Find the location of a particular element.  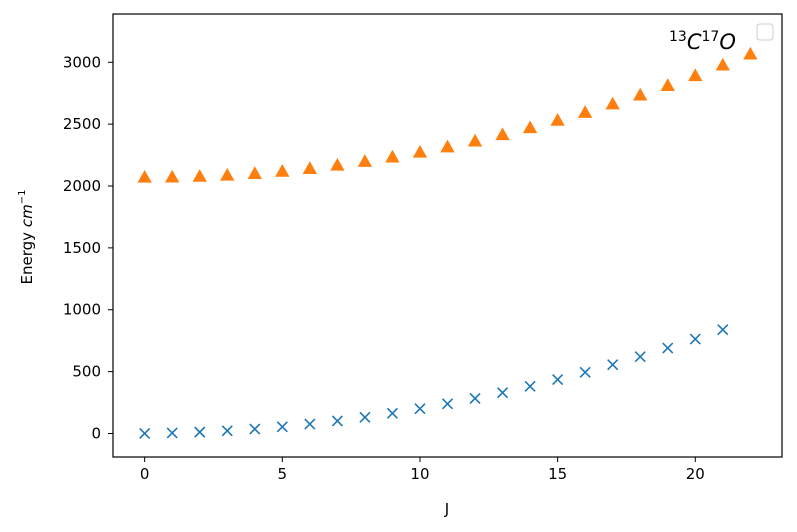

y-axis-label-unit: cm is located at coordinates (27, 215).